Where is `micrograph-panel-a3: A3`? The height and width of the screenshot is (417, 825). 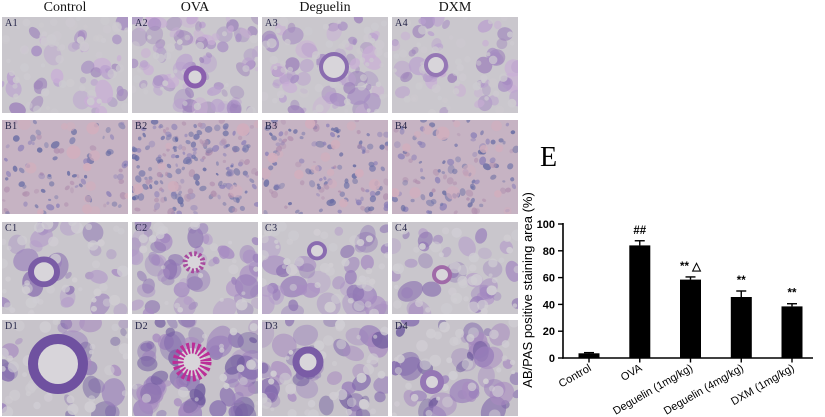
micrograph-panel-a3: A3 is located at coordinates (325, 65).